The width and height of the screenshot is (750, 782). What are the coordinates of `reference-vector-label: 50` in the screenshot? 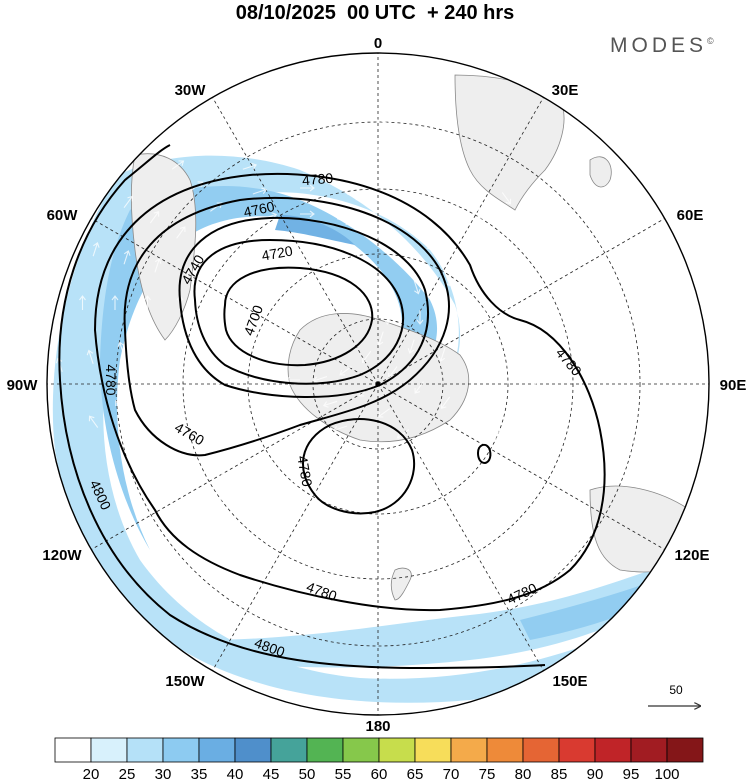 It's located at (676, 690).